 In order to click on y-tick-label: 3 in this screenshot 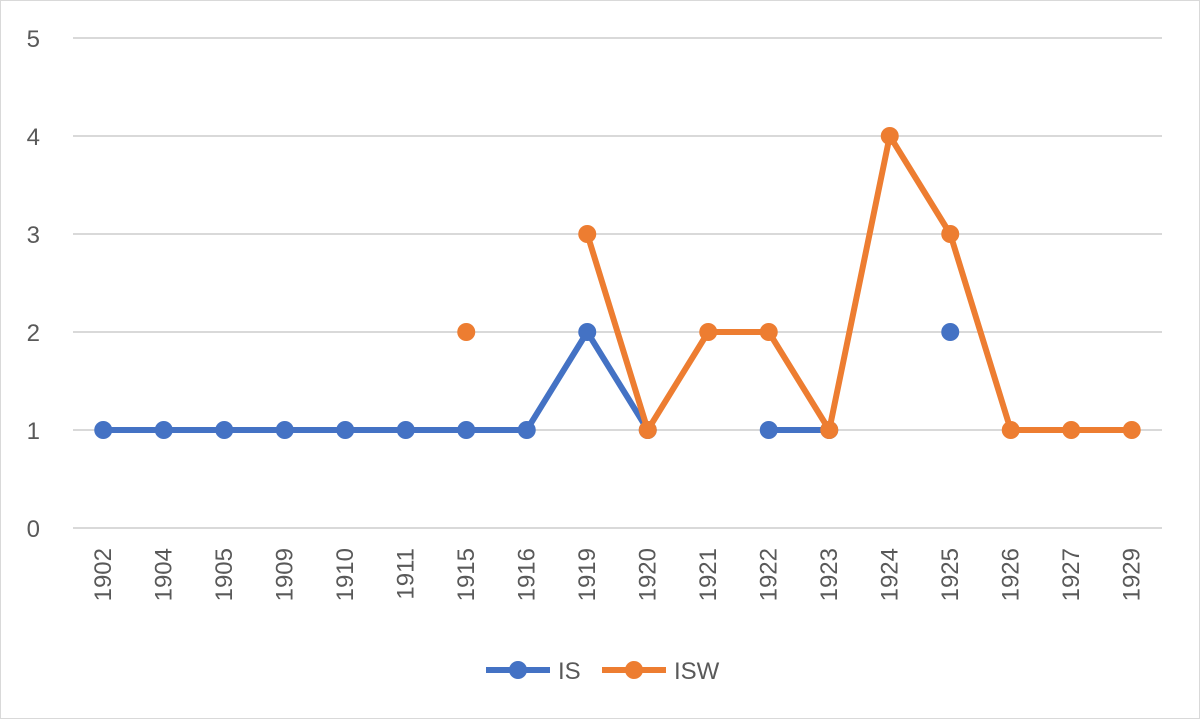, I will do `click(33, 235)`.